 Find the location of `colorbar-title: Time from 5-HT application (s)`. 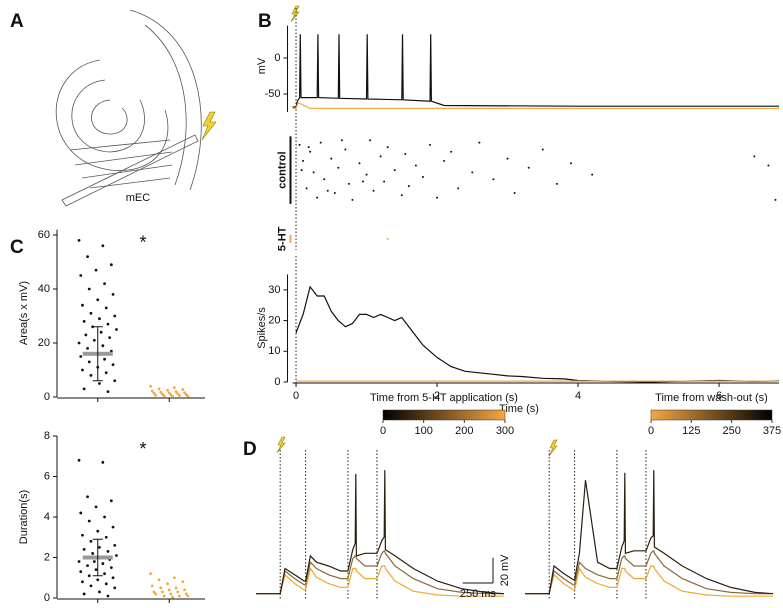

colorbar-title: Time from 5-HT application (s) is located at coordinates (444, 398).